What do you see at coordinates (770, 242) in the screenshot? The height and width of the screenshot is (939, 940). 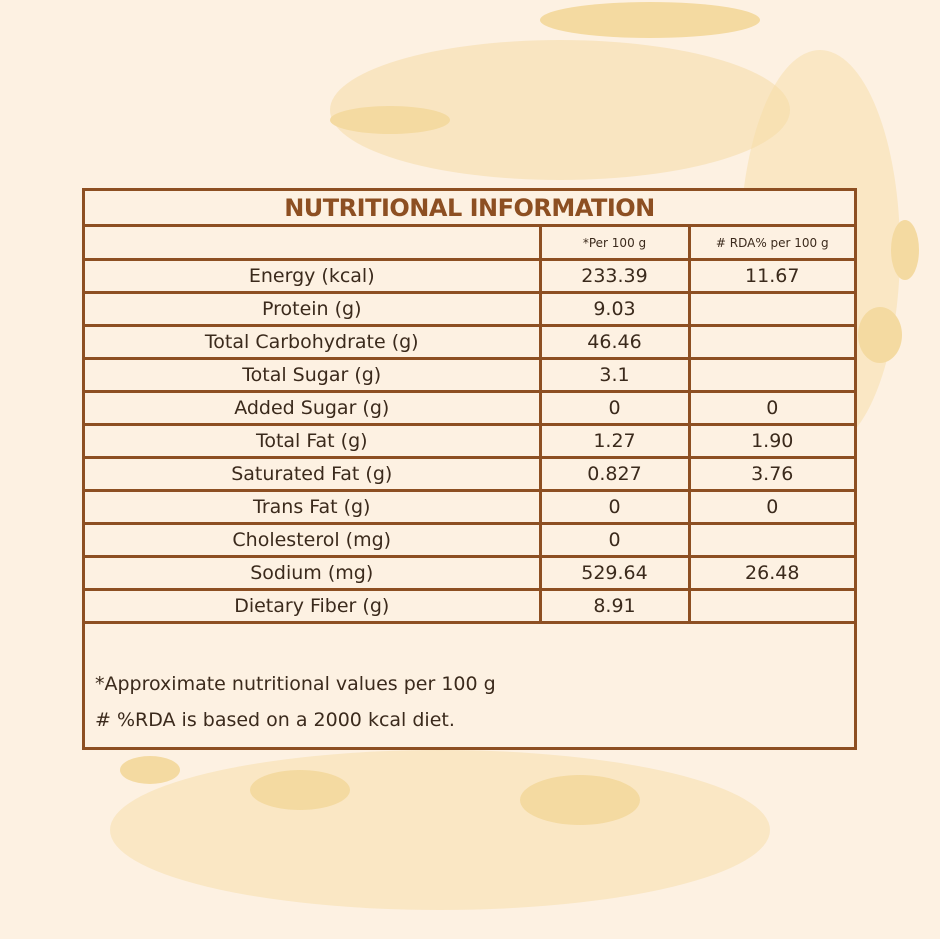 I see `header-cell: # RDA% per 100 g` at bounding box center [770, 242].